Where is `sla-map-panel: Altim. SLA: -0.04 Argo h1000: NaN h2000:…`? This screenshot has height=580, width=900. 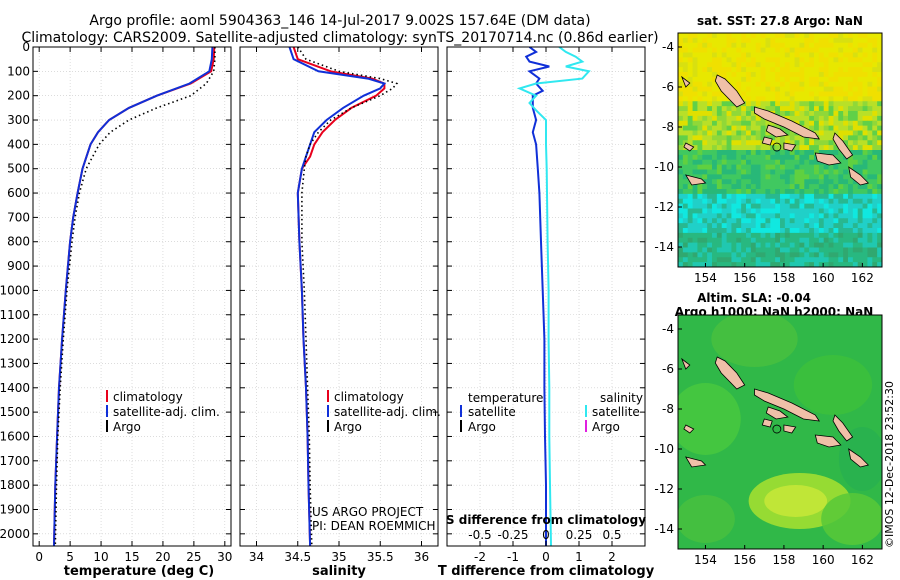
sla-map-panel: Altim. SLA: -0.04 Argo h1000: NaN h2000:… is located at coordinates (768, 429).